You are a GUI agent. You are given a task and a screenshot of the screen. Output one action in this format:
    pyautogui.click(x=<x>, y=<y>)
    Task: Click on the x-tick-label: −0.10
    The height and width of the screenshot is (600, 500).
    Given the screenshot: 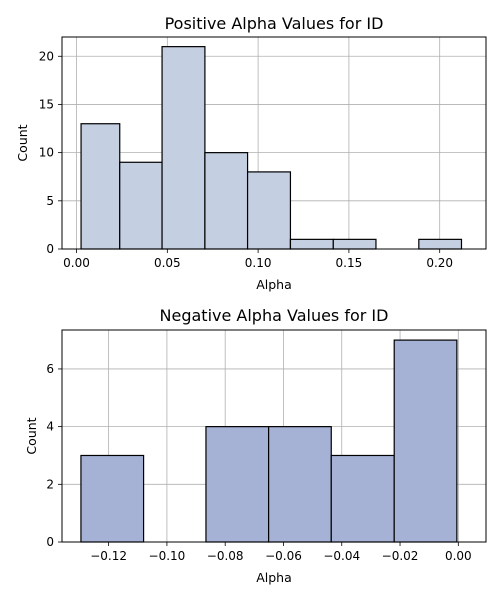 What is the action you would take?
    pyautogui.click(x=167, y=556)
    